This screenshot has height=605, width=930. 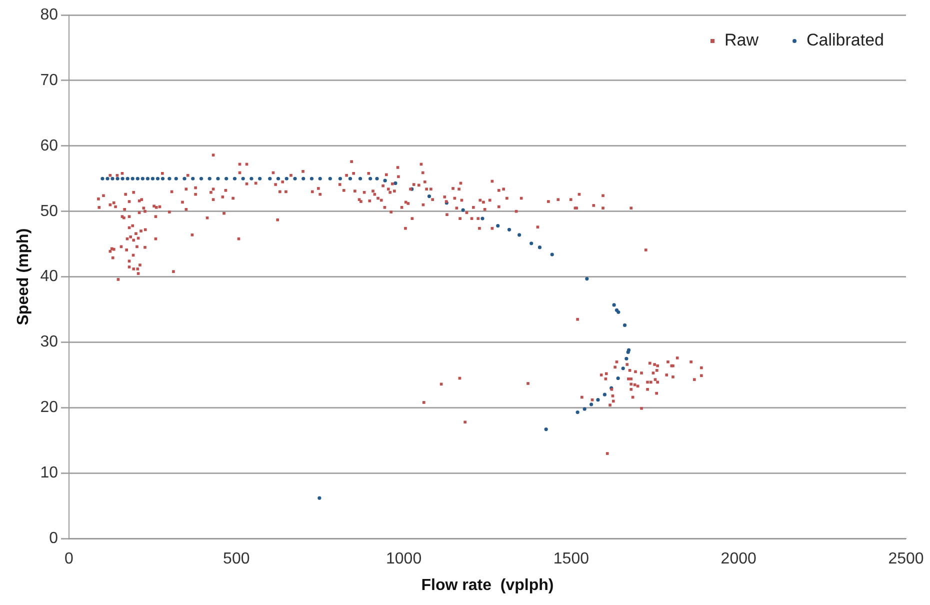 I want to click on y-tick-label: 40, so click(x=49, y=277).